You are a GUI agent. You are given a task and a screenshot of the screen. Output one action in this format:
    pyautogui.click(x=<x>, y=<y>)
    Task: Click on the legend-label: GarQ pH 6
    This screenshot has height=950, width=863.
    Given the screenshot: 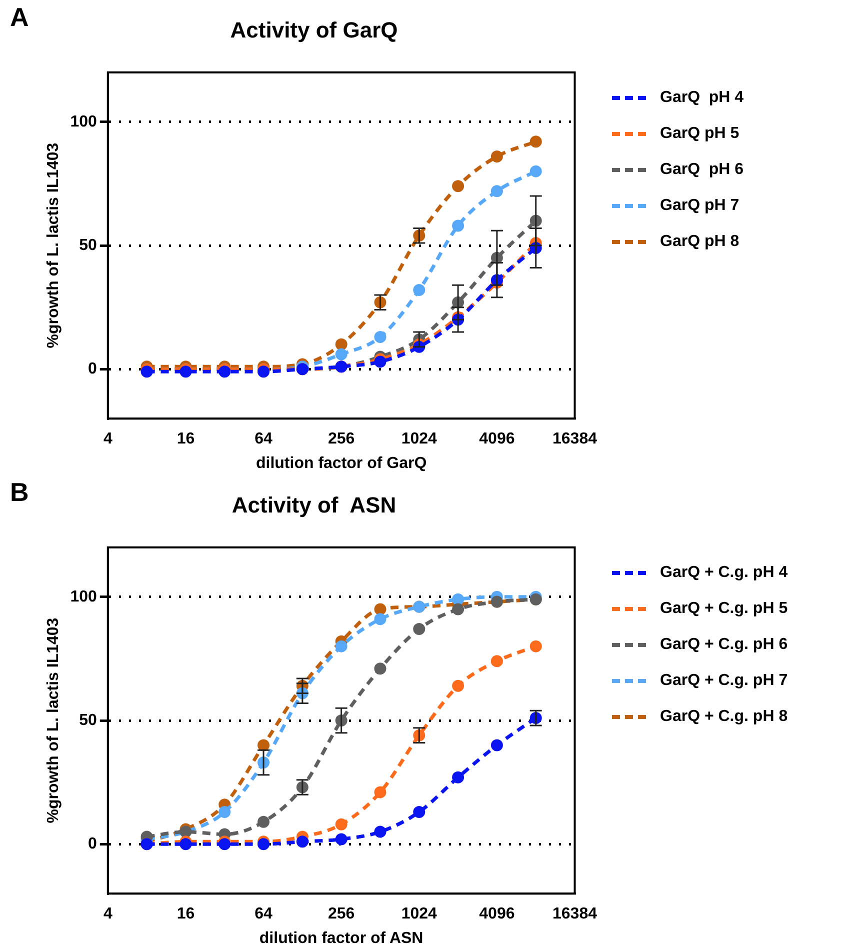 What is the action you would take?
    pyautogui.click(x=702, y=170)
    